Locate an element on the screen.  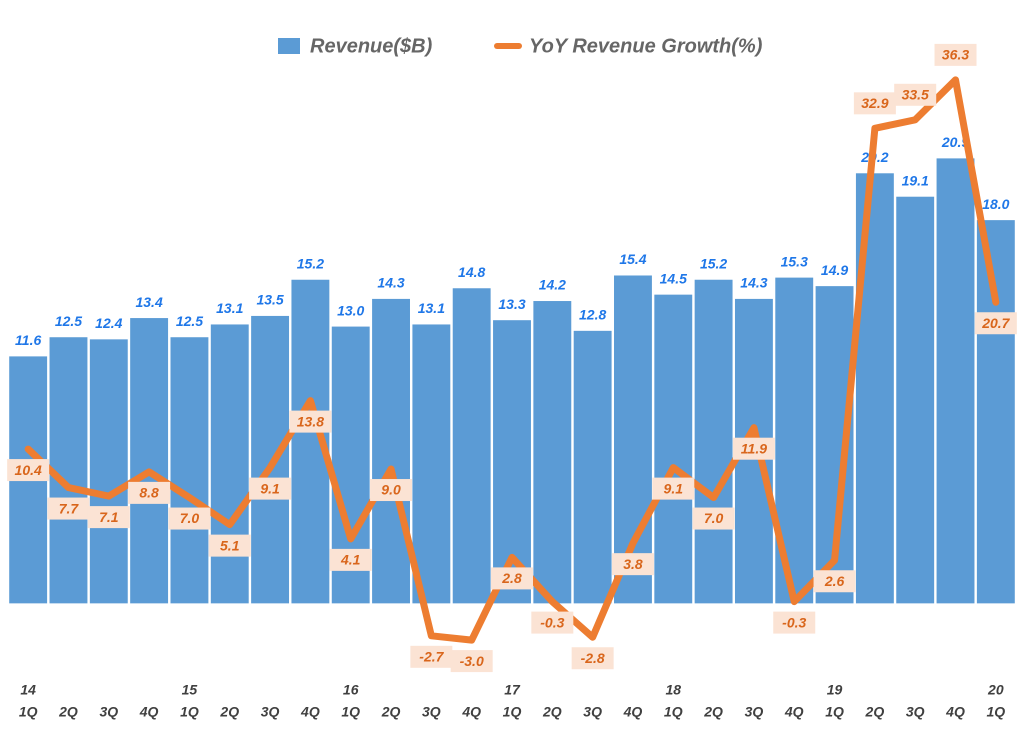
line-value-label: 10.4 is located at coordinates (28, 470).